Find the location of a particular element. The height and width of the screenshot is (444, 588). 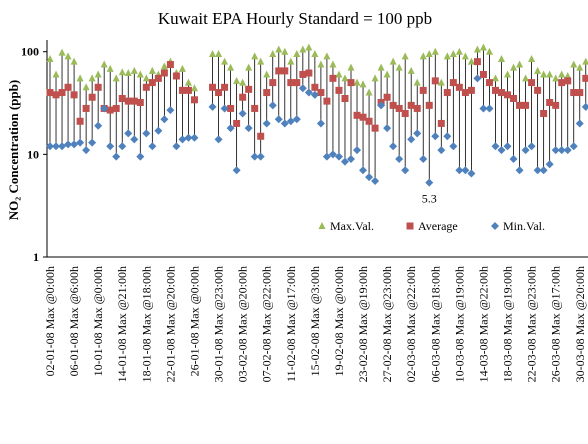

x-tick-label: 10-01-08 Max @0:00h is located at coordinates (98, 321).